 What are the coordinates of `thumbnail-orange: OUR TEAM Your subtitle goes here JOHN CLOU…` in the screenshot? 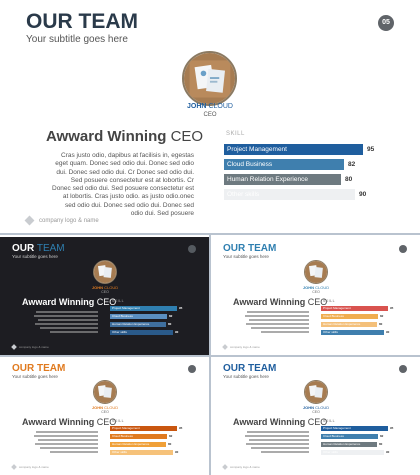 It's located at (104, 416).